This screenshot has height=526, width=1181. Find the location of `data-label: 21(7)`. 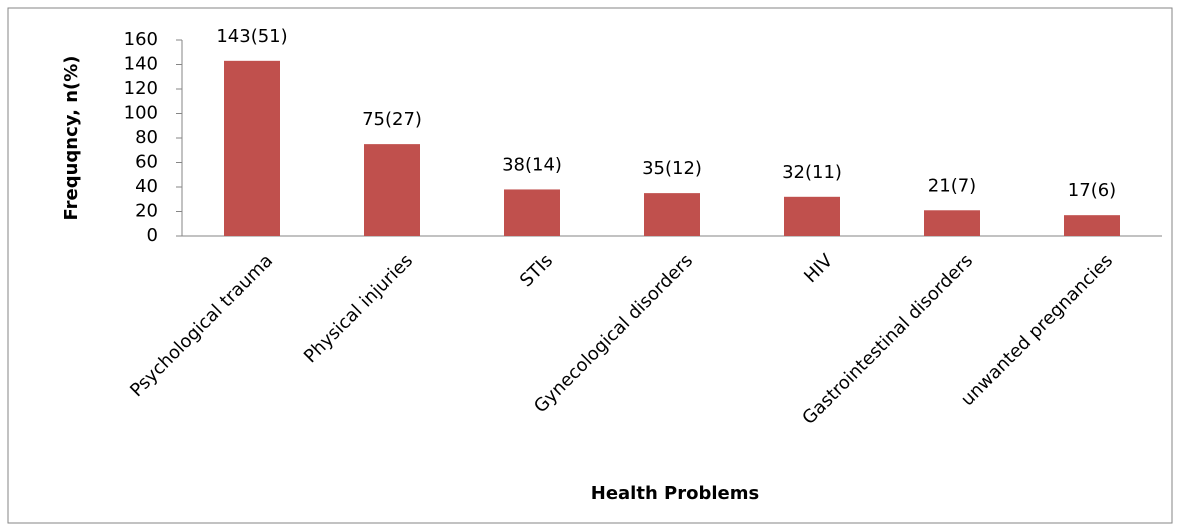

data-label: 21(7) is located at coordinates (952, 185).